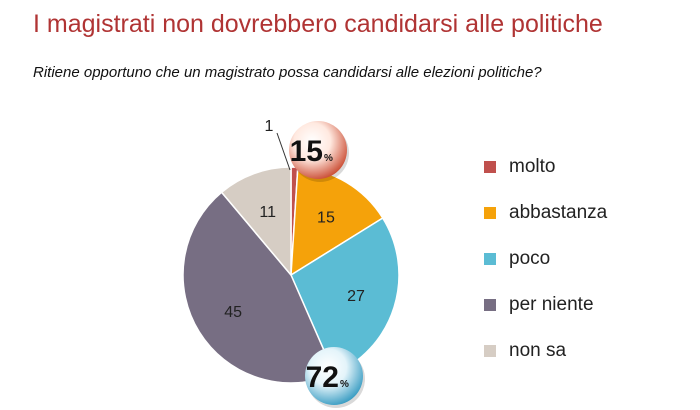 The height and width of the screenshot is (410, 700). Describe the element at coordinates (558, 212) in the screenshot. I see `legend-label: abbastanza` at that location.